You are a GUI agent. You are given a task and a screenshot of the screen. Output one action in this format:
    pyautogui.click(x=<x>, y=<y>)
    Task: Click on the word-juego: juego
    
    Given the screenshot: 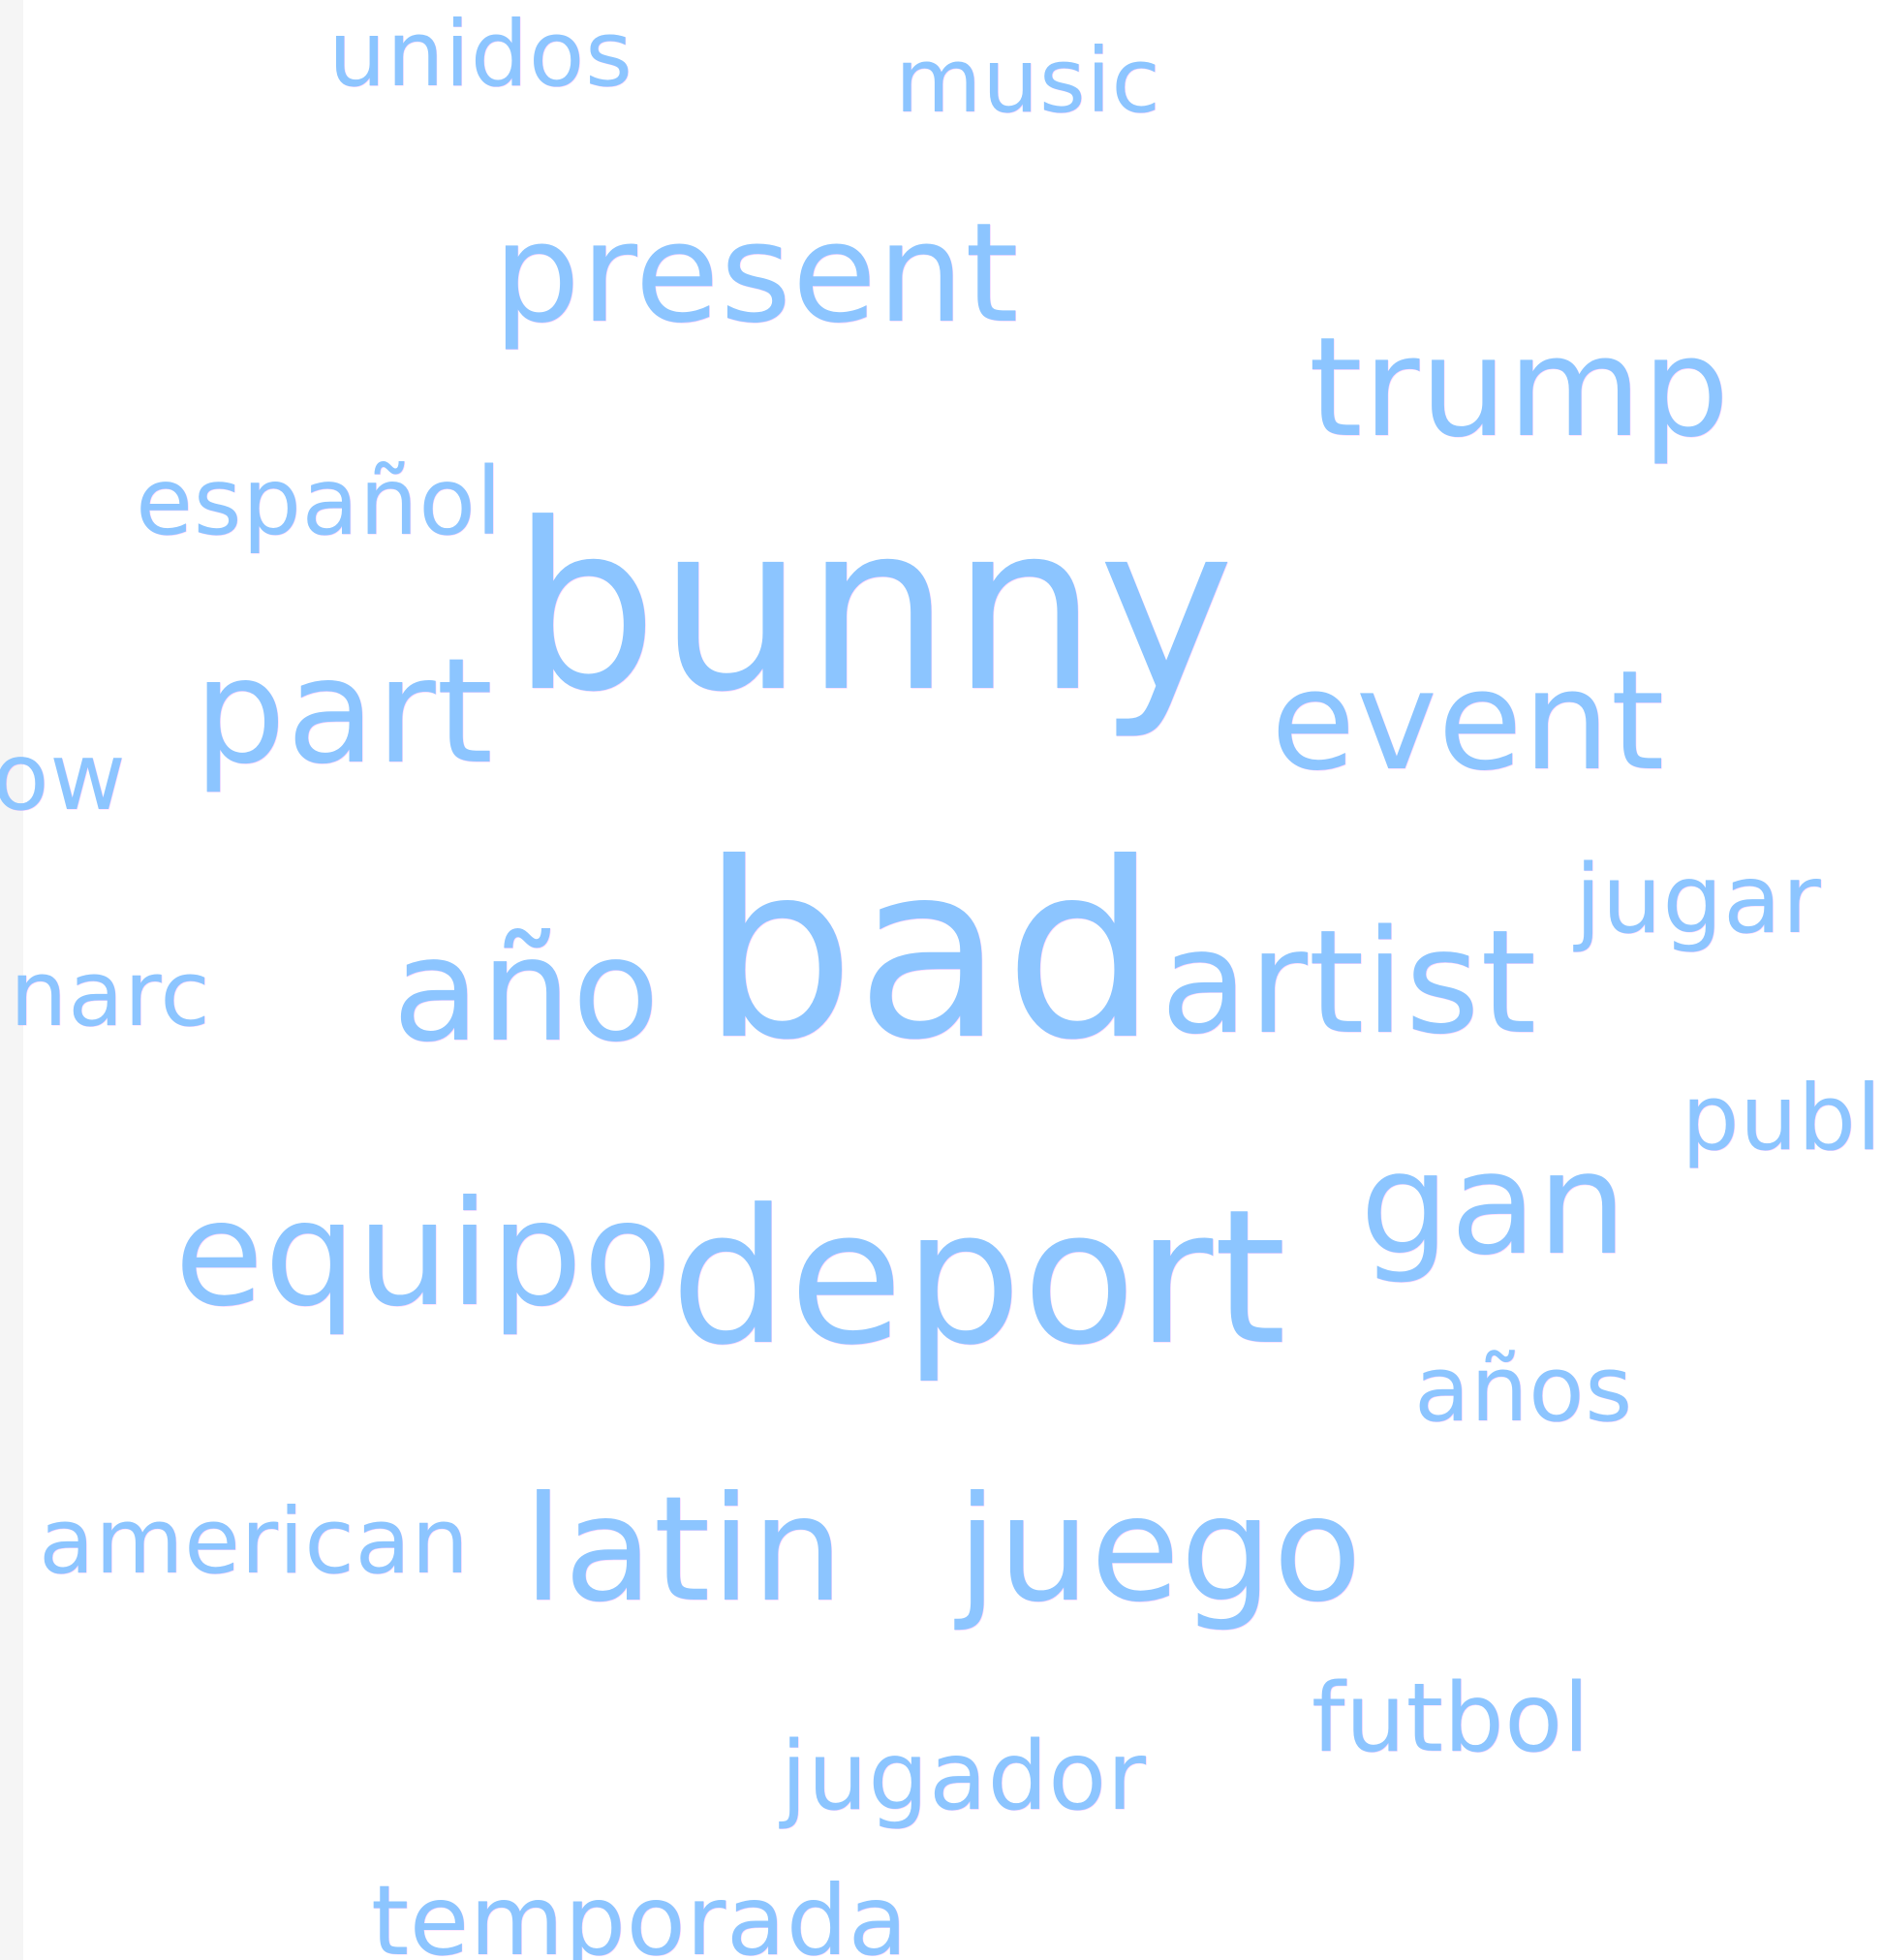 What is the action you would take?
    pyautogui.click(x=1160, y=1550)
    